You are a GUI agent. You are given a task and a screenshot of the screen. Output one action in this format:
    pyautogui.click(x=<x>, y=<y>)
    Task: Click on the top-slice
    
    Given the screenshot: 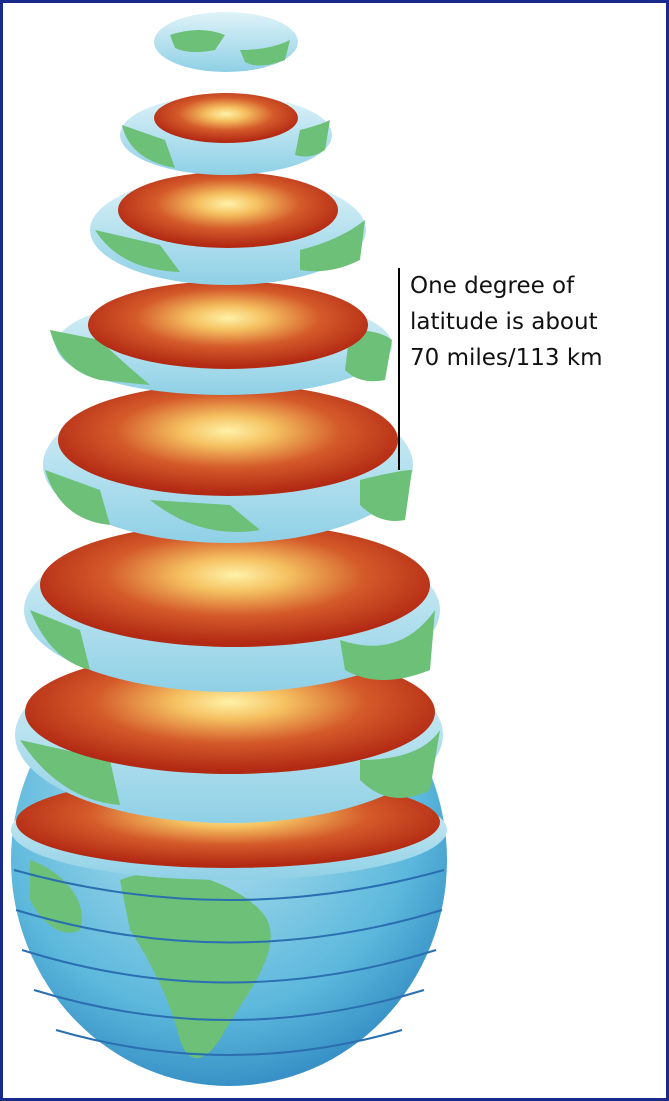 What is the action you would take?
    pyautogui.click(x=226, y=42)
    